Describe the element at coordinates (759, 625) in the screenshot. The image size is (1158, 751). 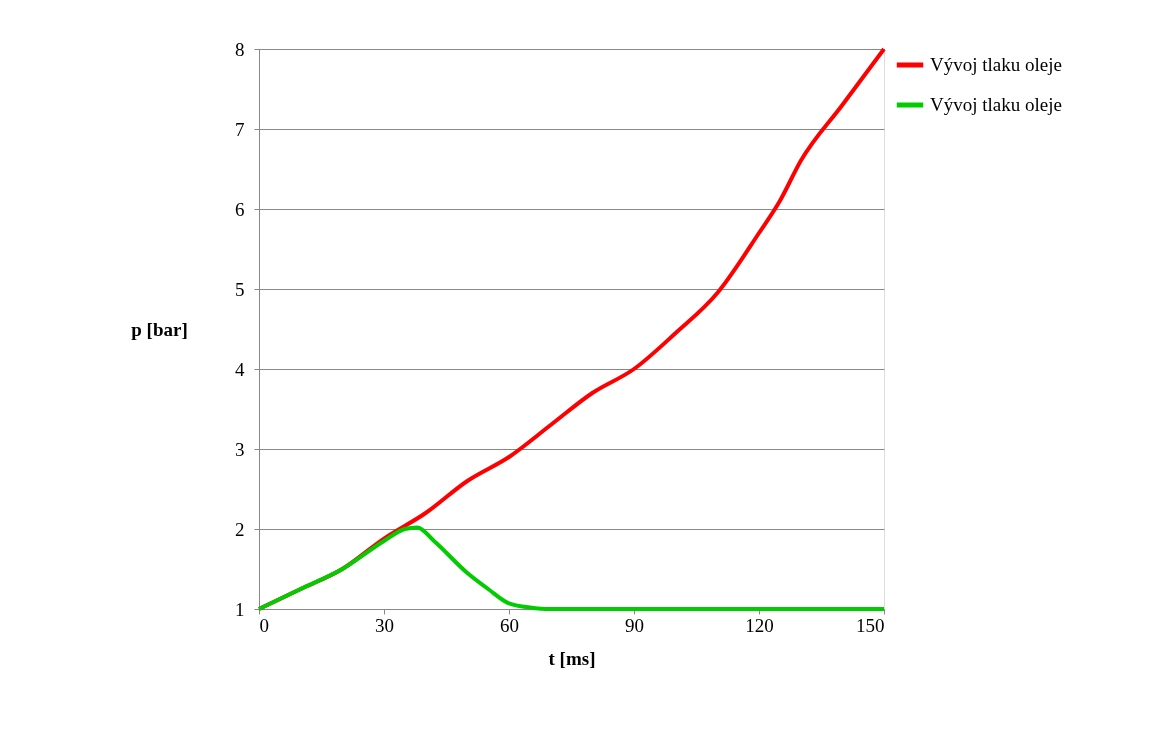
I see `x-tick-label: 120` at that location.